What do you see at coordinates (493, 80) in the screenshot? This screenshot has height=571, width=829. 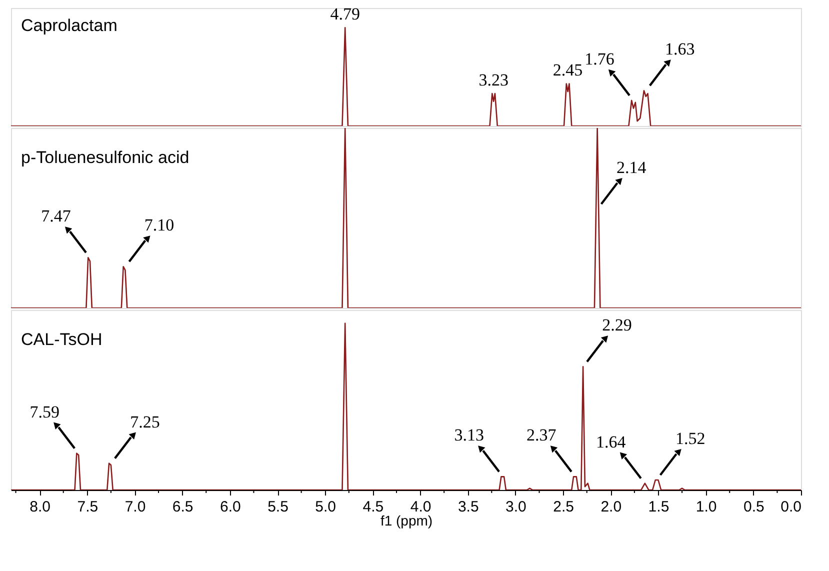 I see `annotation: 3.23` at bounding box center [493, 80].